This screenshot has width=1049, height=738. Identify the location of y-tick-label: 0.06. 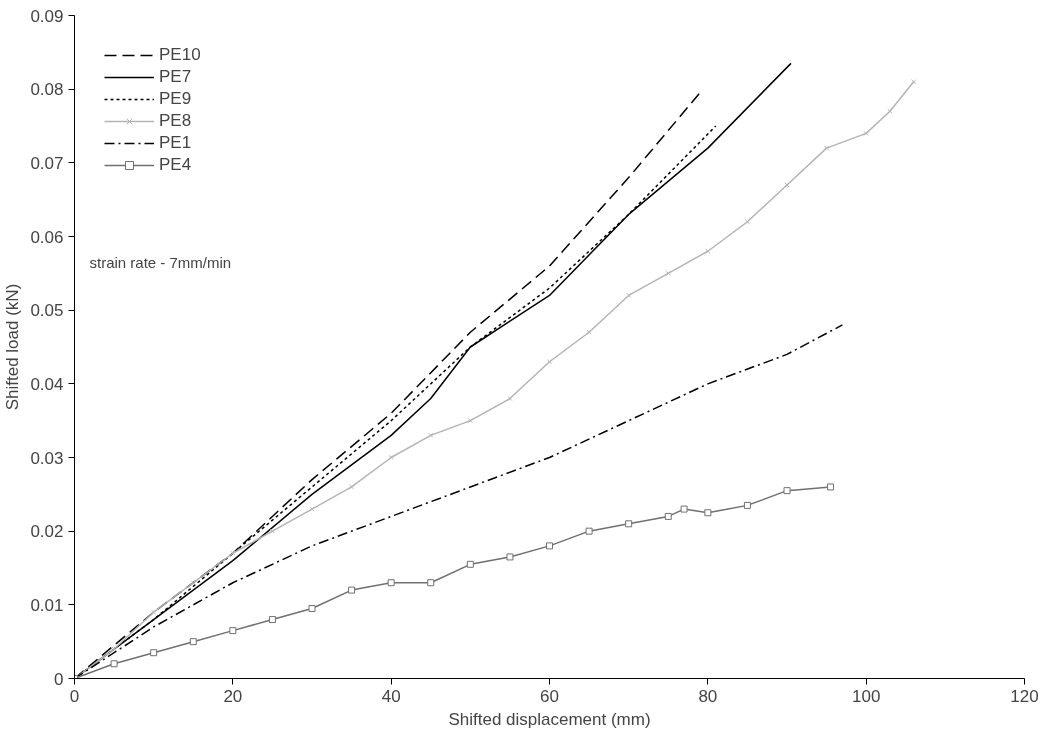
(47, 237).